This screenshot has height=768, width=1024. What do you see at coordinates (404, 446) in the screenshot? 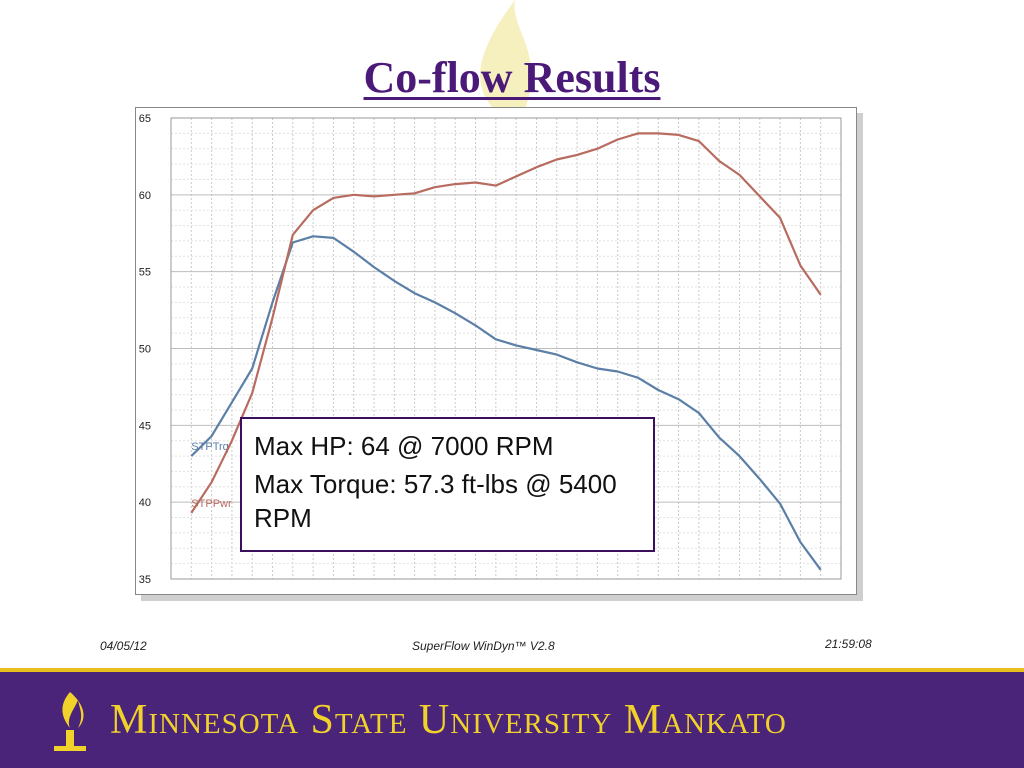
I see `max-hp-text: Max HP: 64 @ 7000 RPM` at bounding box center [404, 446].